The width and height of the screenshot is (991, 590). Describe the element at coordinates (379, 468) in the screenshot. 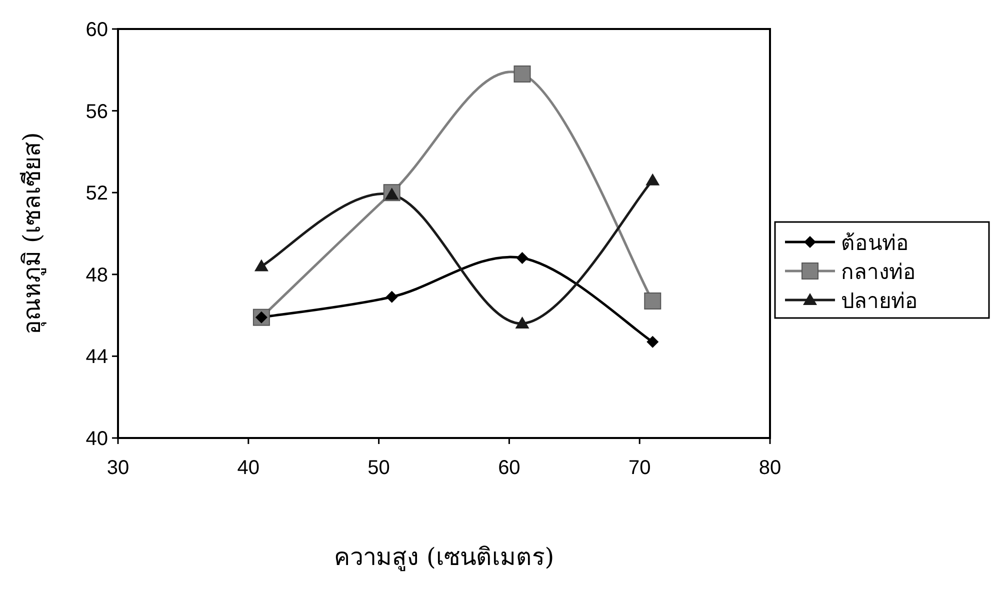

I see `x-tick-label: 50` at that location.